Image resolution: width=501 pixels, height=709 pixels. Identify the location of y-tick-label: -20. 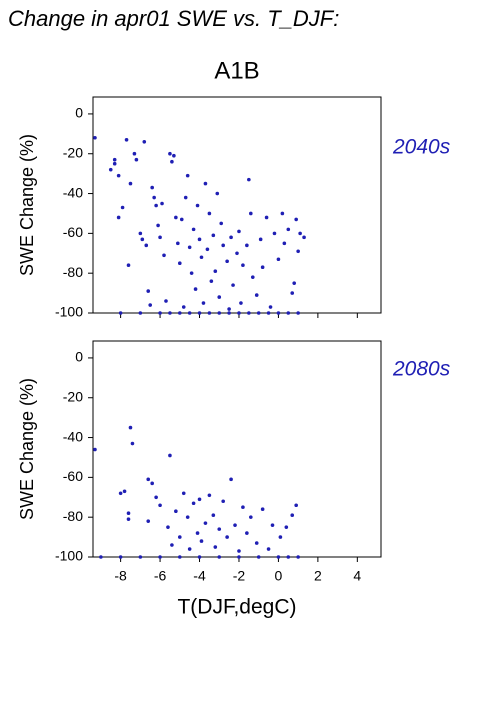
(73, 396).